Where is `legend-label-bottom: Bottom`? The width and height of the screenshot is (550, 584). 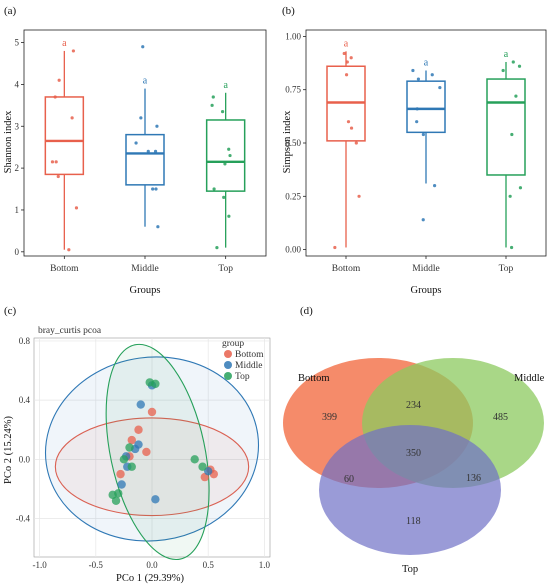
legend-label-bottom: Bottom is located at coordinates (249, 355).